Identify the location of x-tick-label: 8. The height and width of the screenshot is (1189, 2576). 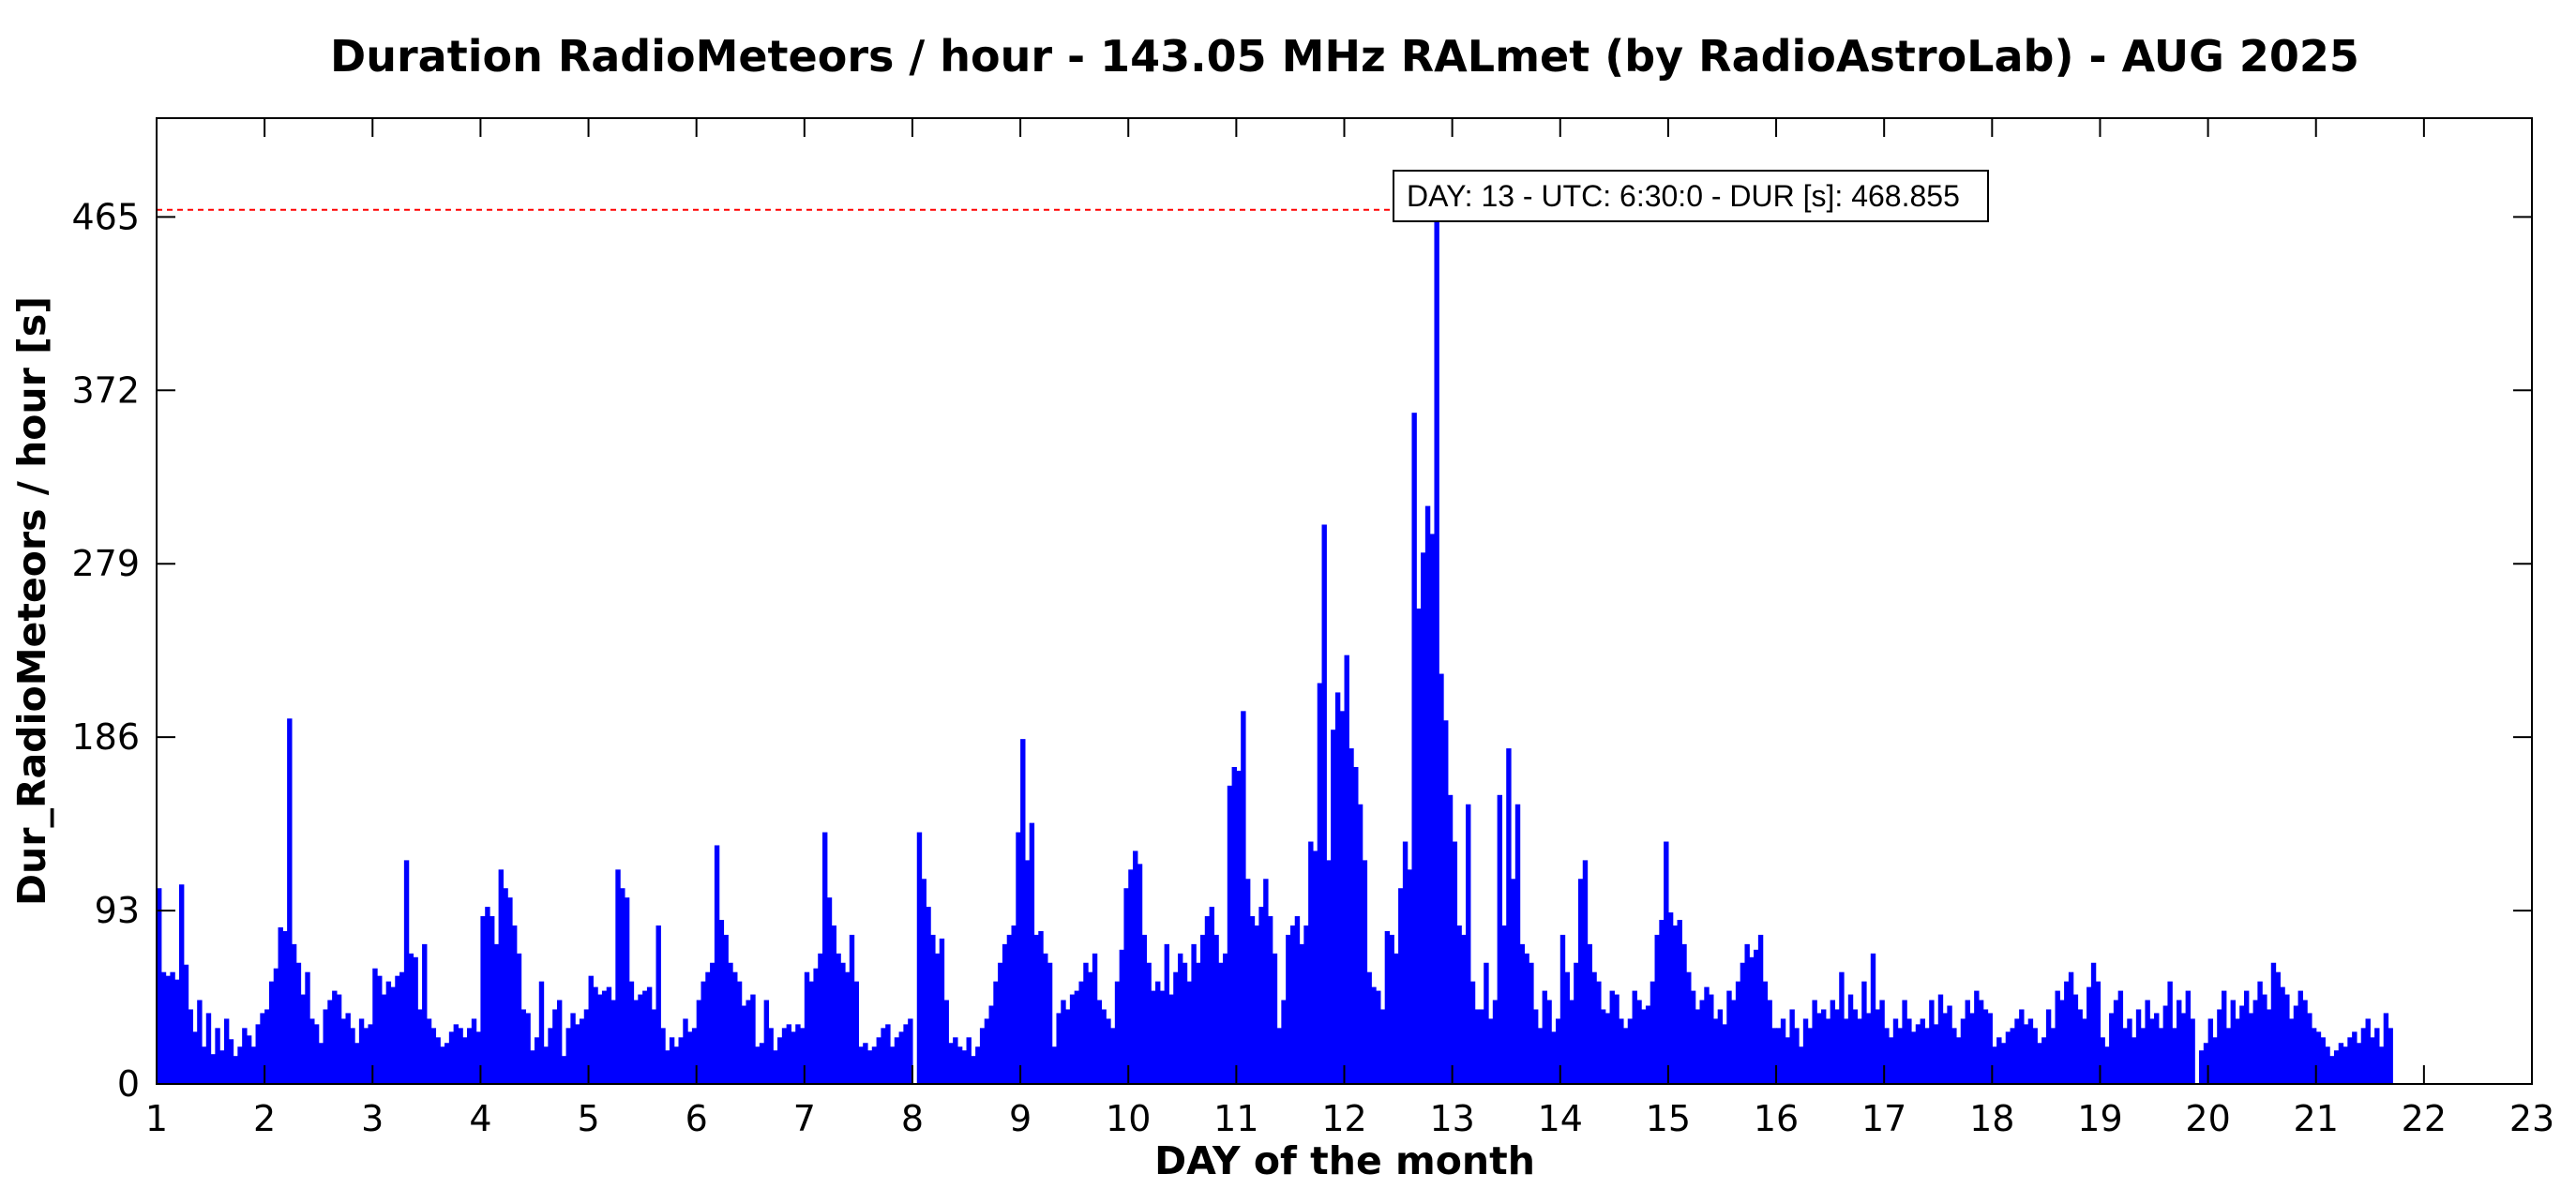
(912, 1118).